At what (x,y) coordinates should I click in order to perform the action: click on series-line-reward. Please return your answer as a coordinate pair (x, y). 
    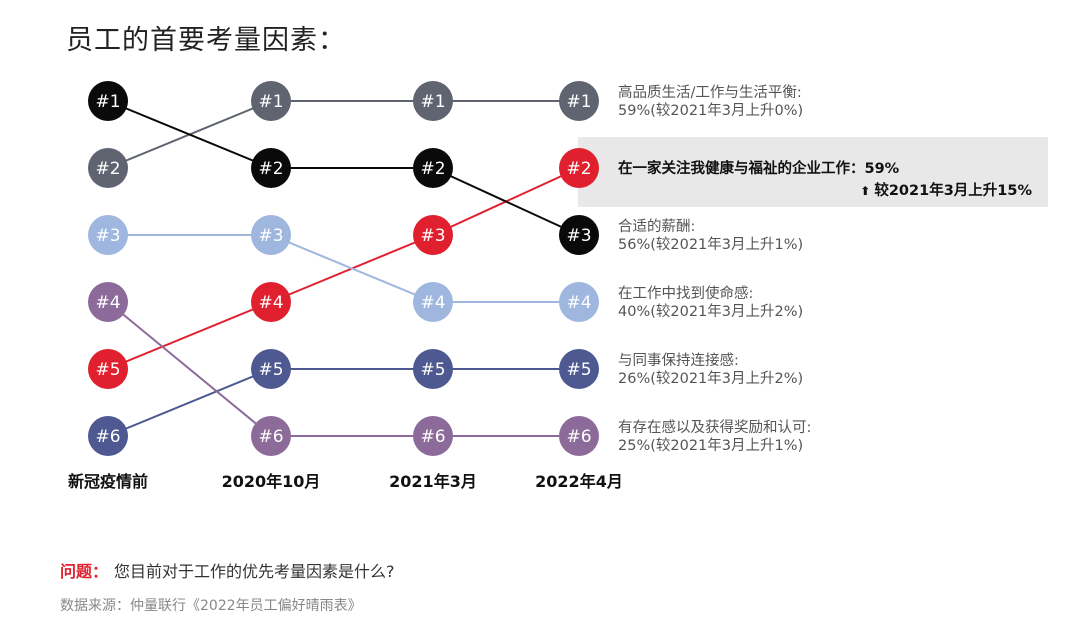
    Looking at the image, I should click on (189, 369).